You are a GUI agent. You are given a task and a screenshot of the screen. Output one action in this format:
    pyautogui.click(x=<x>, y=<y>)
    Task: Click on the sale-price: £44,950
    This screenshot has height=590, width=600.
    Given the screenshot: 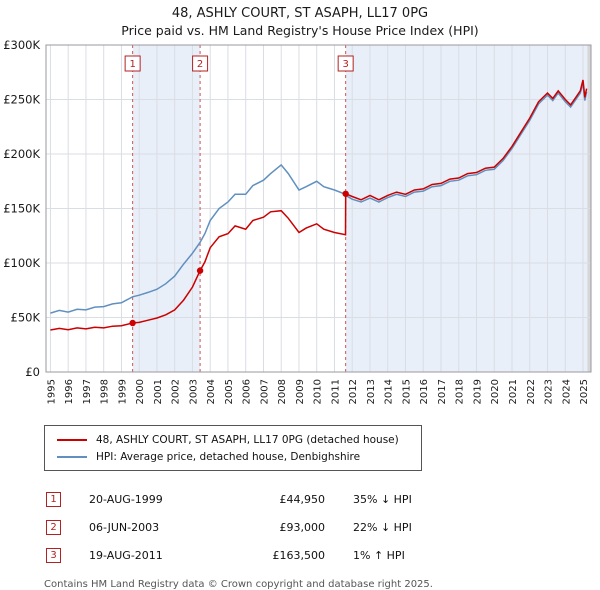 What is the action you would take?
    pyautogui.click(x=302, y=499)
    